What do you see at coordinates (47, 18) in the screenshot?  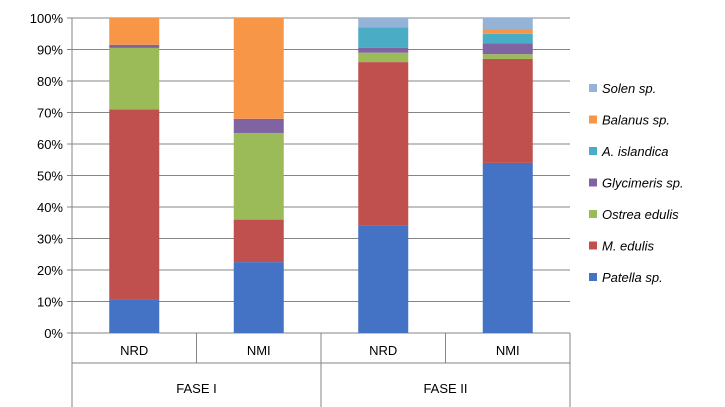 I see `y-tick-label: 100%` at bounding box center [47, 18].